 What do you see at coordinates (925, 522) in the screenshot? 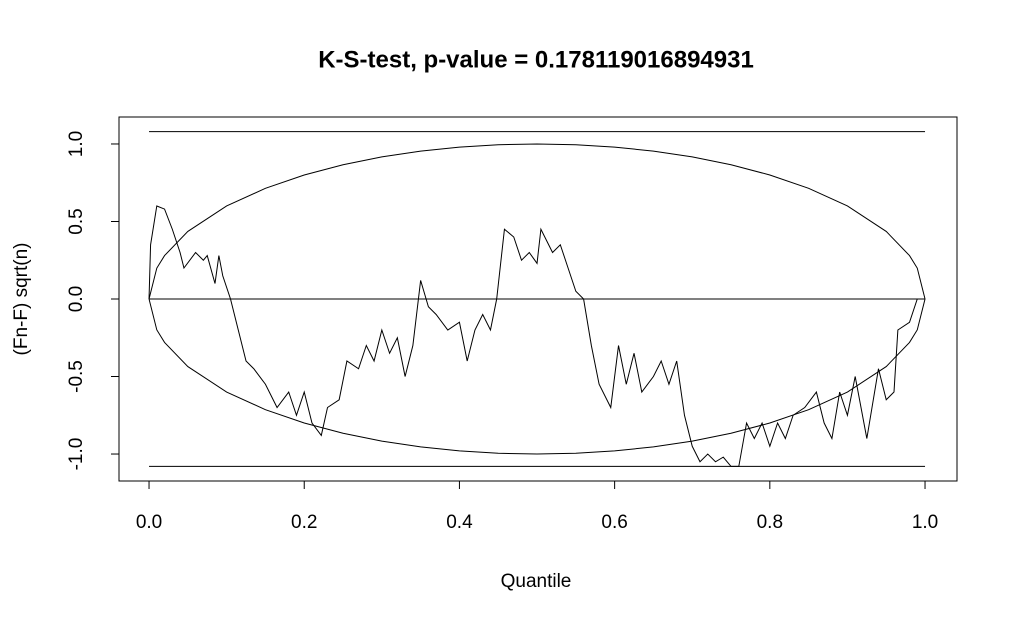
I see `x-tick-label: 1.0` at bounding box center [925, 522].